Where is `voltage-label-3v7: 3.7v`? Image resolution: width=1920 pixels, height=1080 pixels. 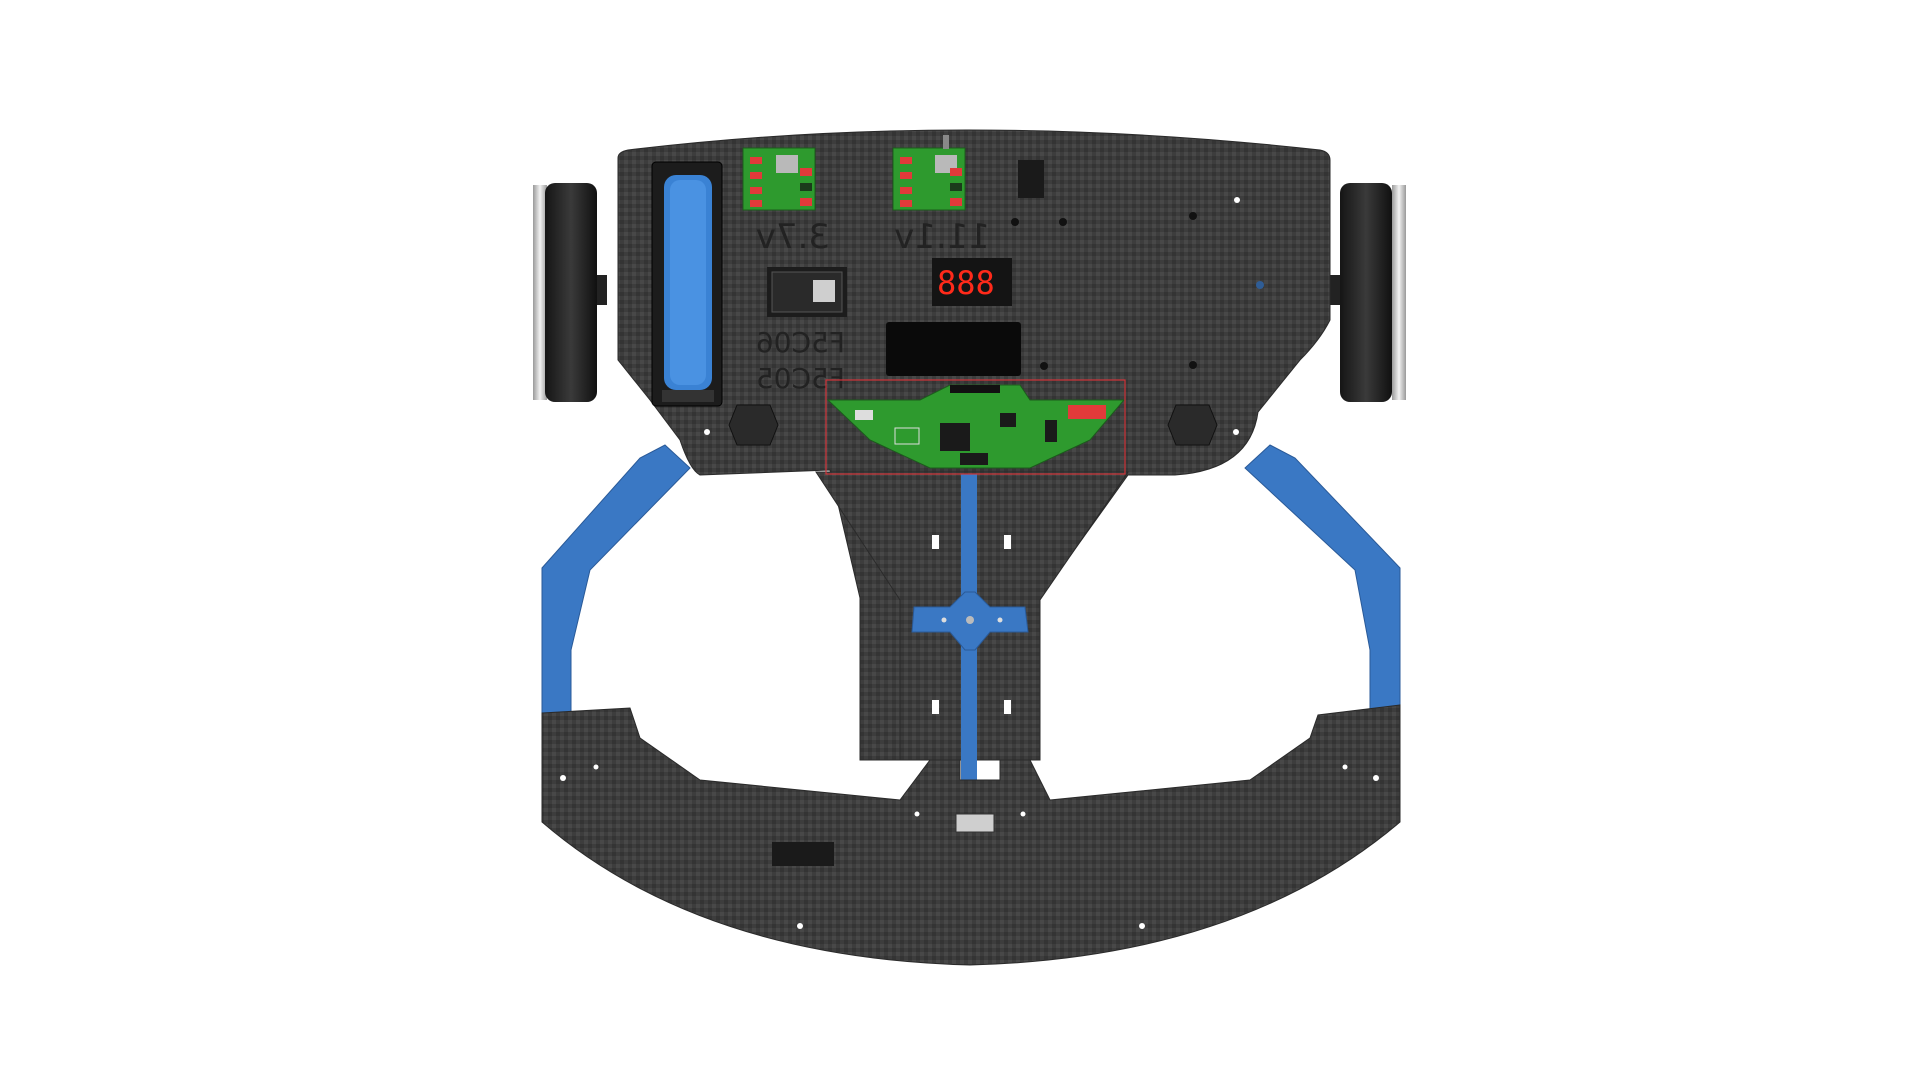
voltage-label-3v7: 3.7v is located at coordinates (793, 237).